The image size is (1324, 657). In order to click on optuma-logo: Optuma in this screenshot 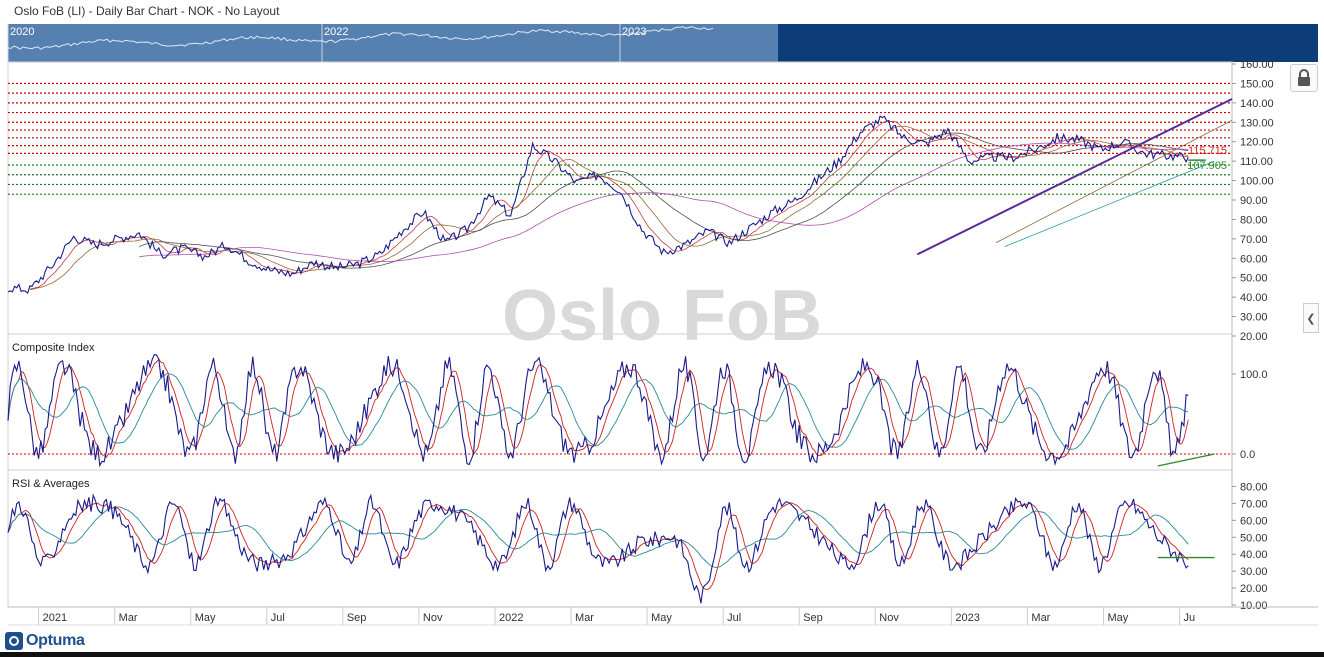, I will do `click(45, 641)`.